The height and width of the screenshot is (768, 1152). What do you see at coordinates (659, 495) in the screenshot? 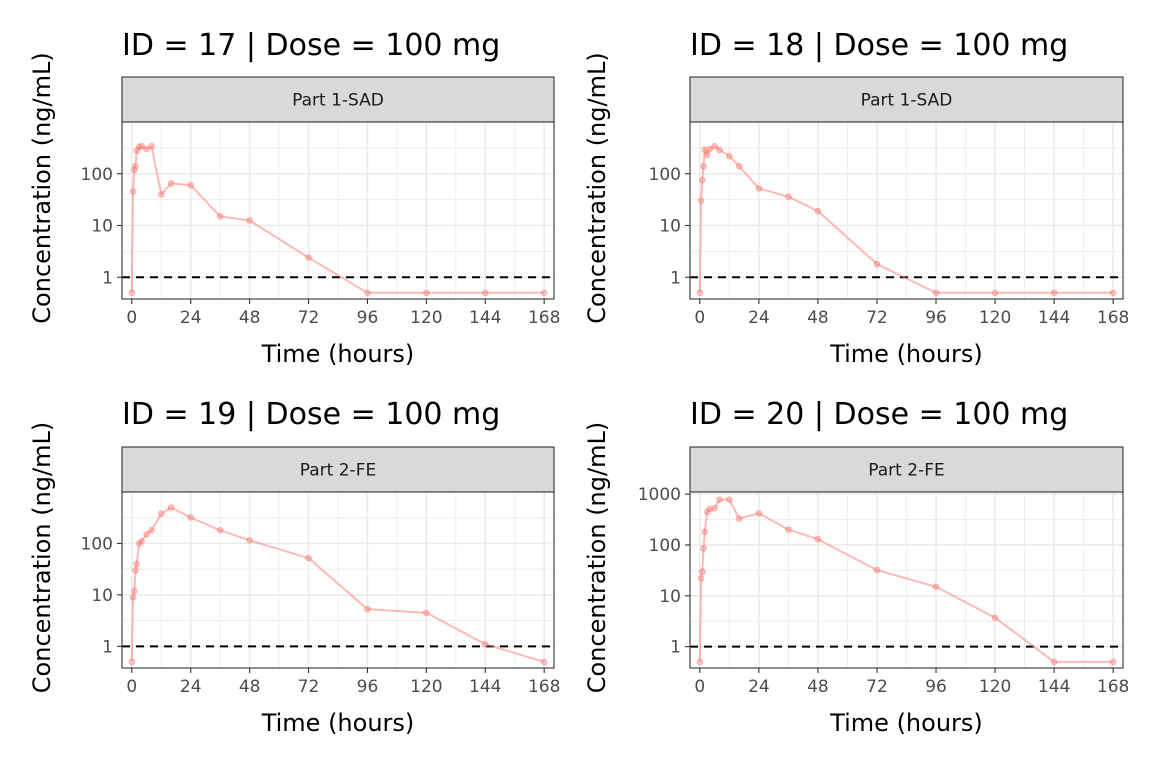
I see `y-tick-label: 1000` at bounding box center [659, 495].